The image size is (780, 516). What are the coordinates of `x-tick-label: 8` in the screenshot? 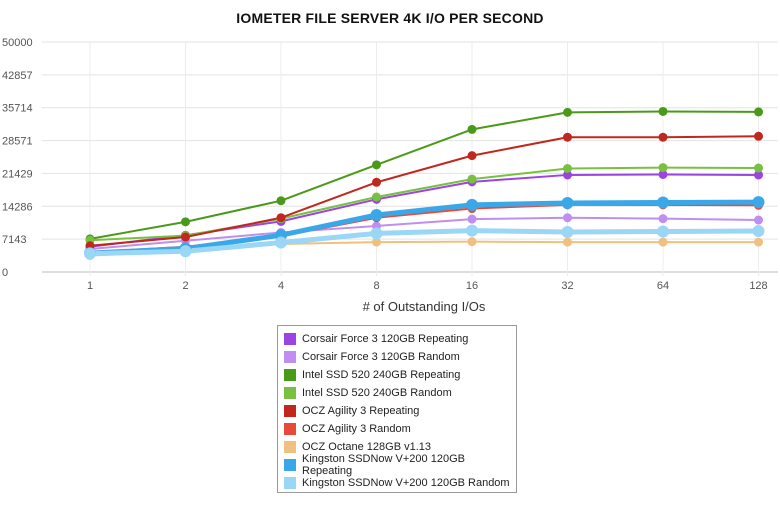 It's located at (376, 286).